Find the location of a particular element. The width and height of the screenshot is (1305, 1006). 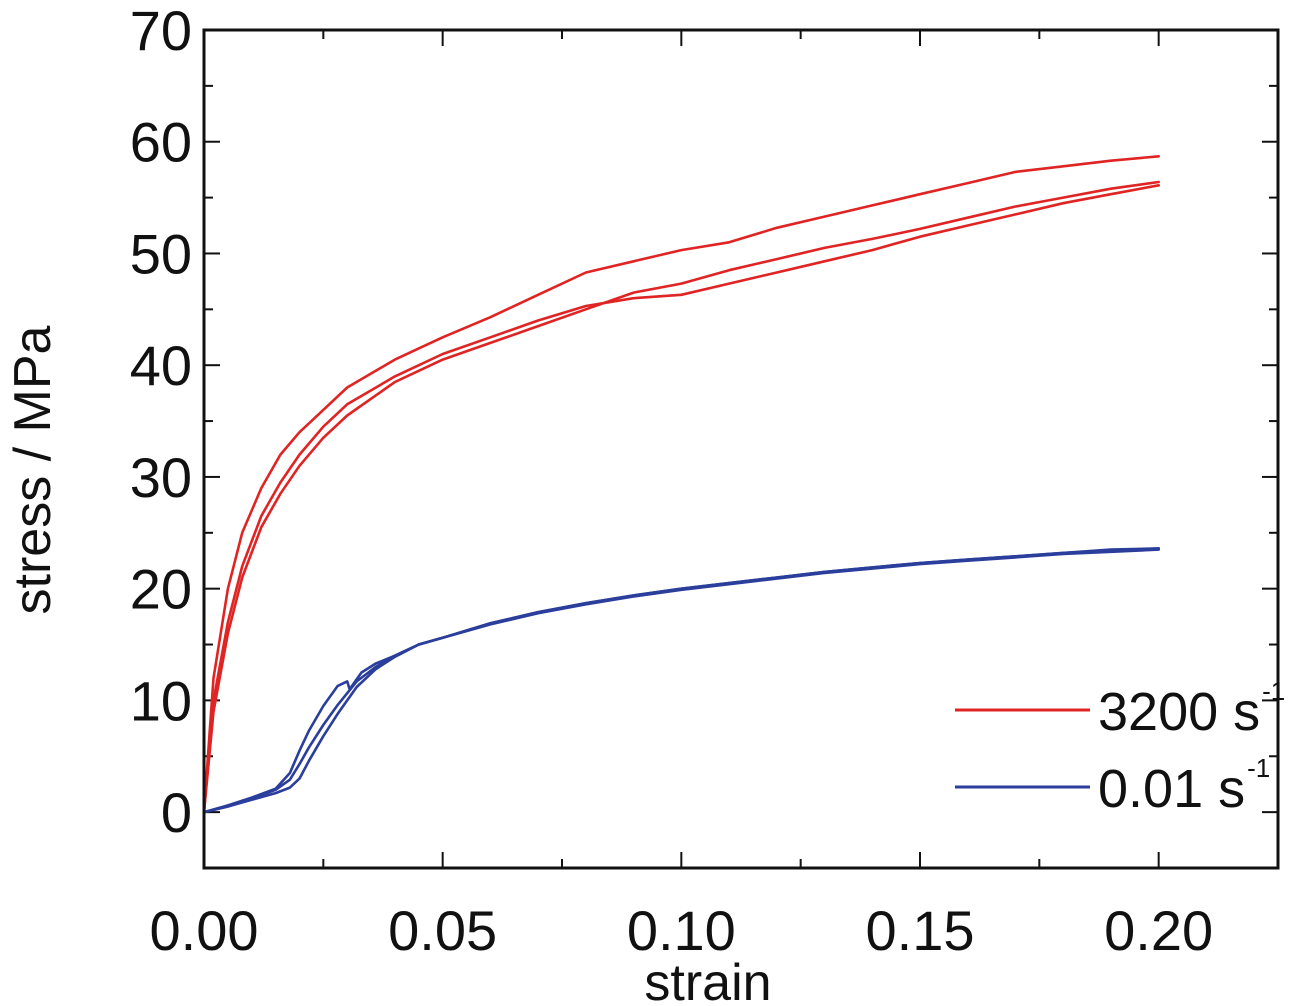

y-tick-label: 30 is located at coordinates (161, 477).